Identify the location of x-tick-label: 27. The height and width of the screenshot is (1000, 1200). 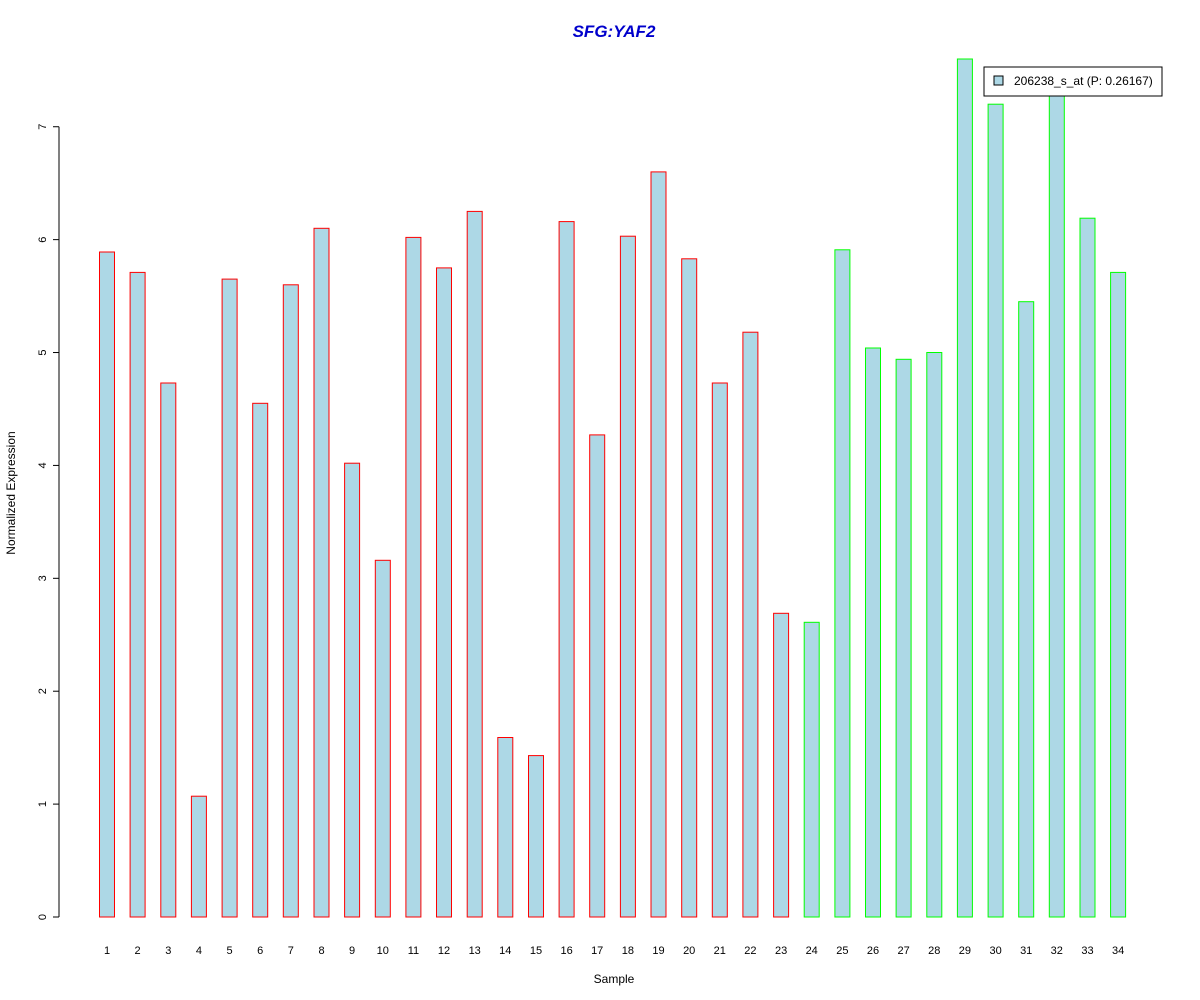
(903, 951).